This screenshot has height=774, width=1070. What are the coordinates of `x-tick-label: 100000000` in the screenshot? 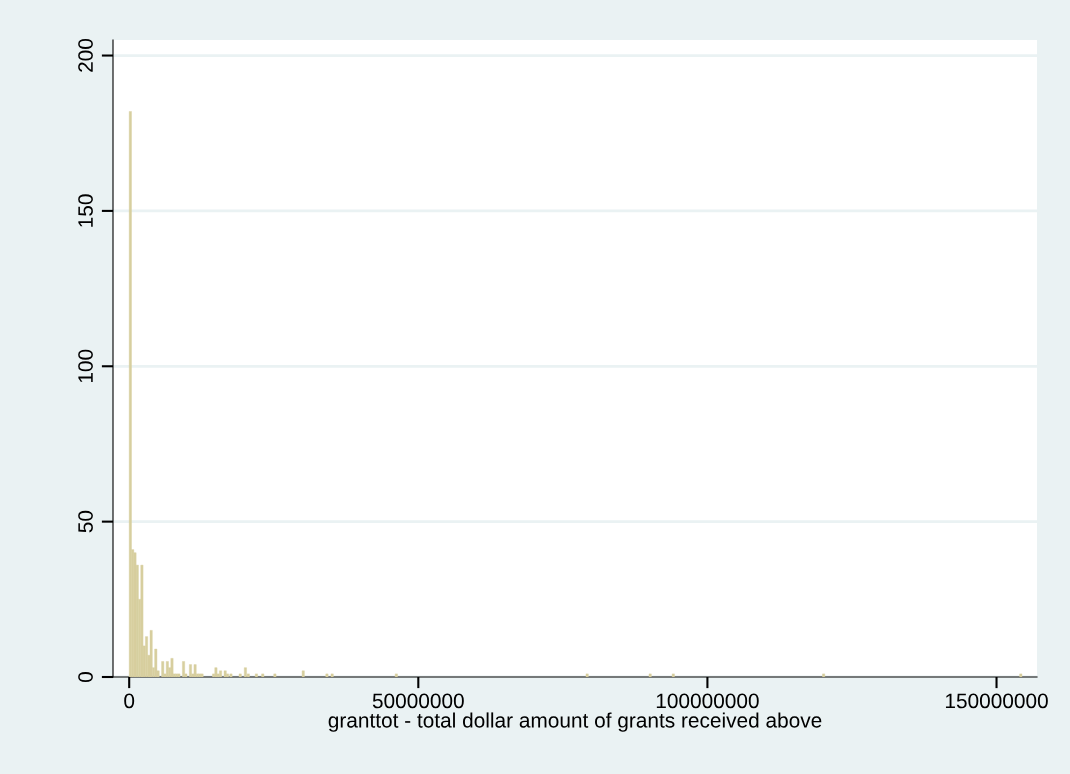 It's located at (707, 701).